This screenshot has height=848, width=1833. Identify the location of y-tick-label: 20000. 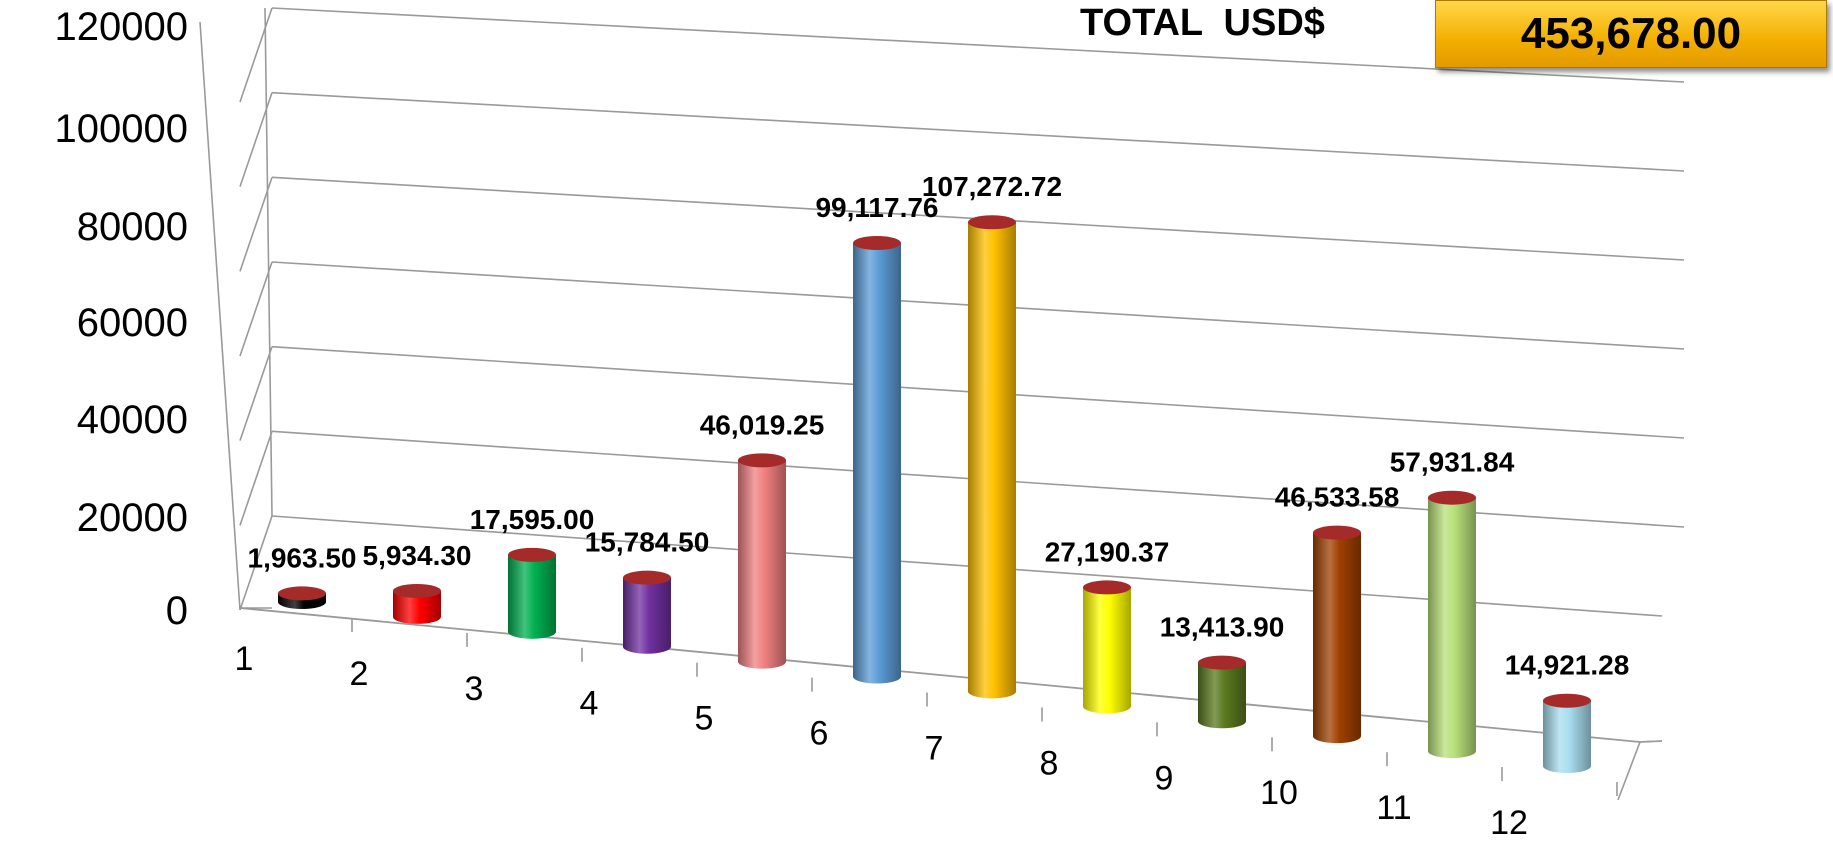
(132, 518).